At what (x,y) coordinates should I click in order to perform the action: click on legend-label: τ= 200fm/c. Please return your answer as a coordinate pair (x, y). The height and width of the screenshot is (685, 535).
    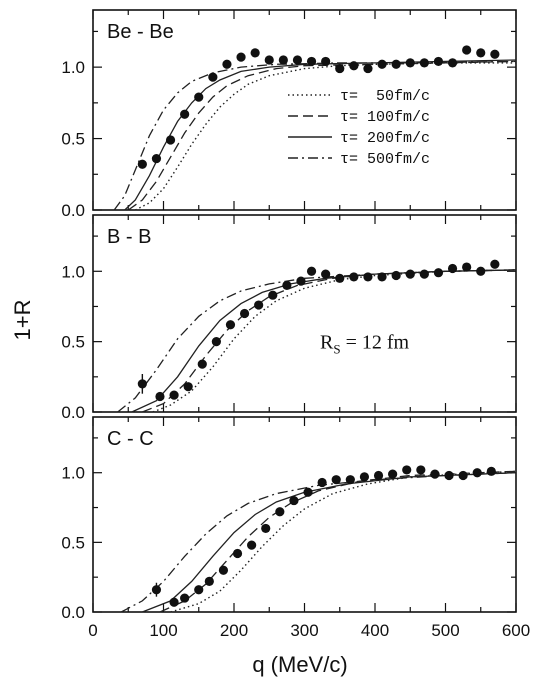
    Looking at the image, I should click on (385, 138).